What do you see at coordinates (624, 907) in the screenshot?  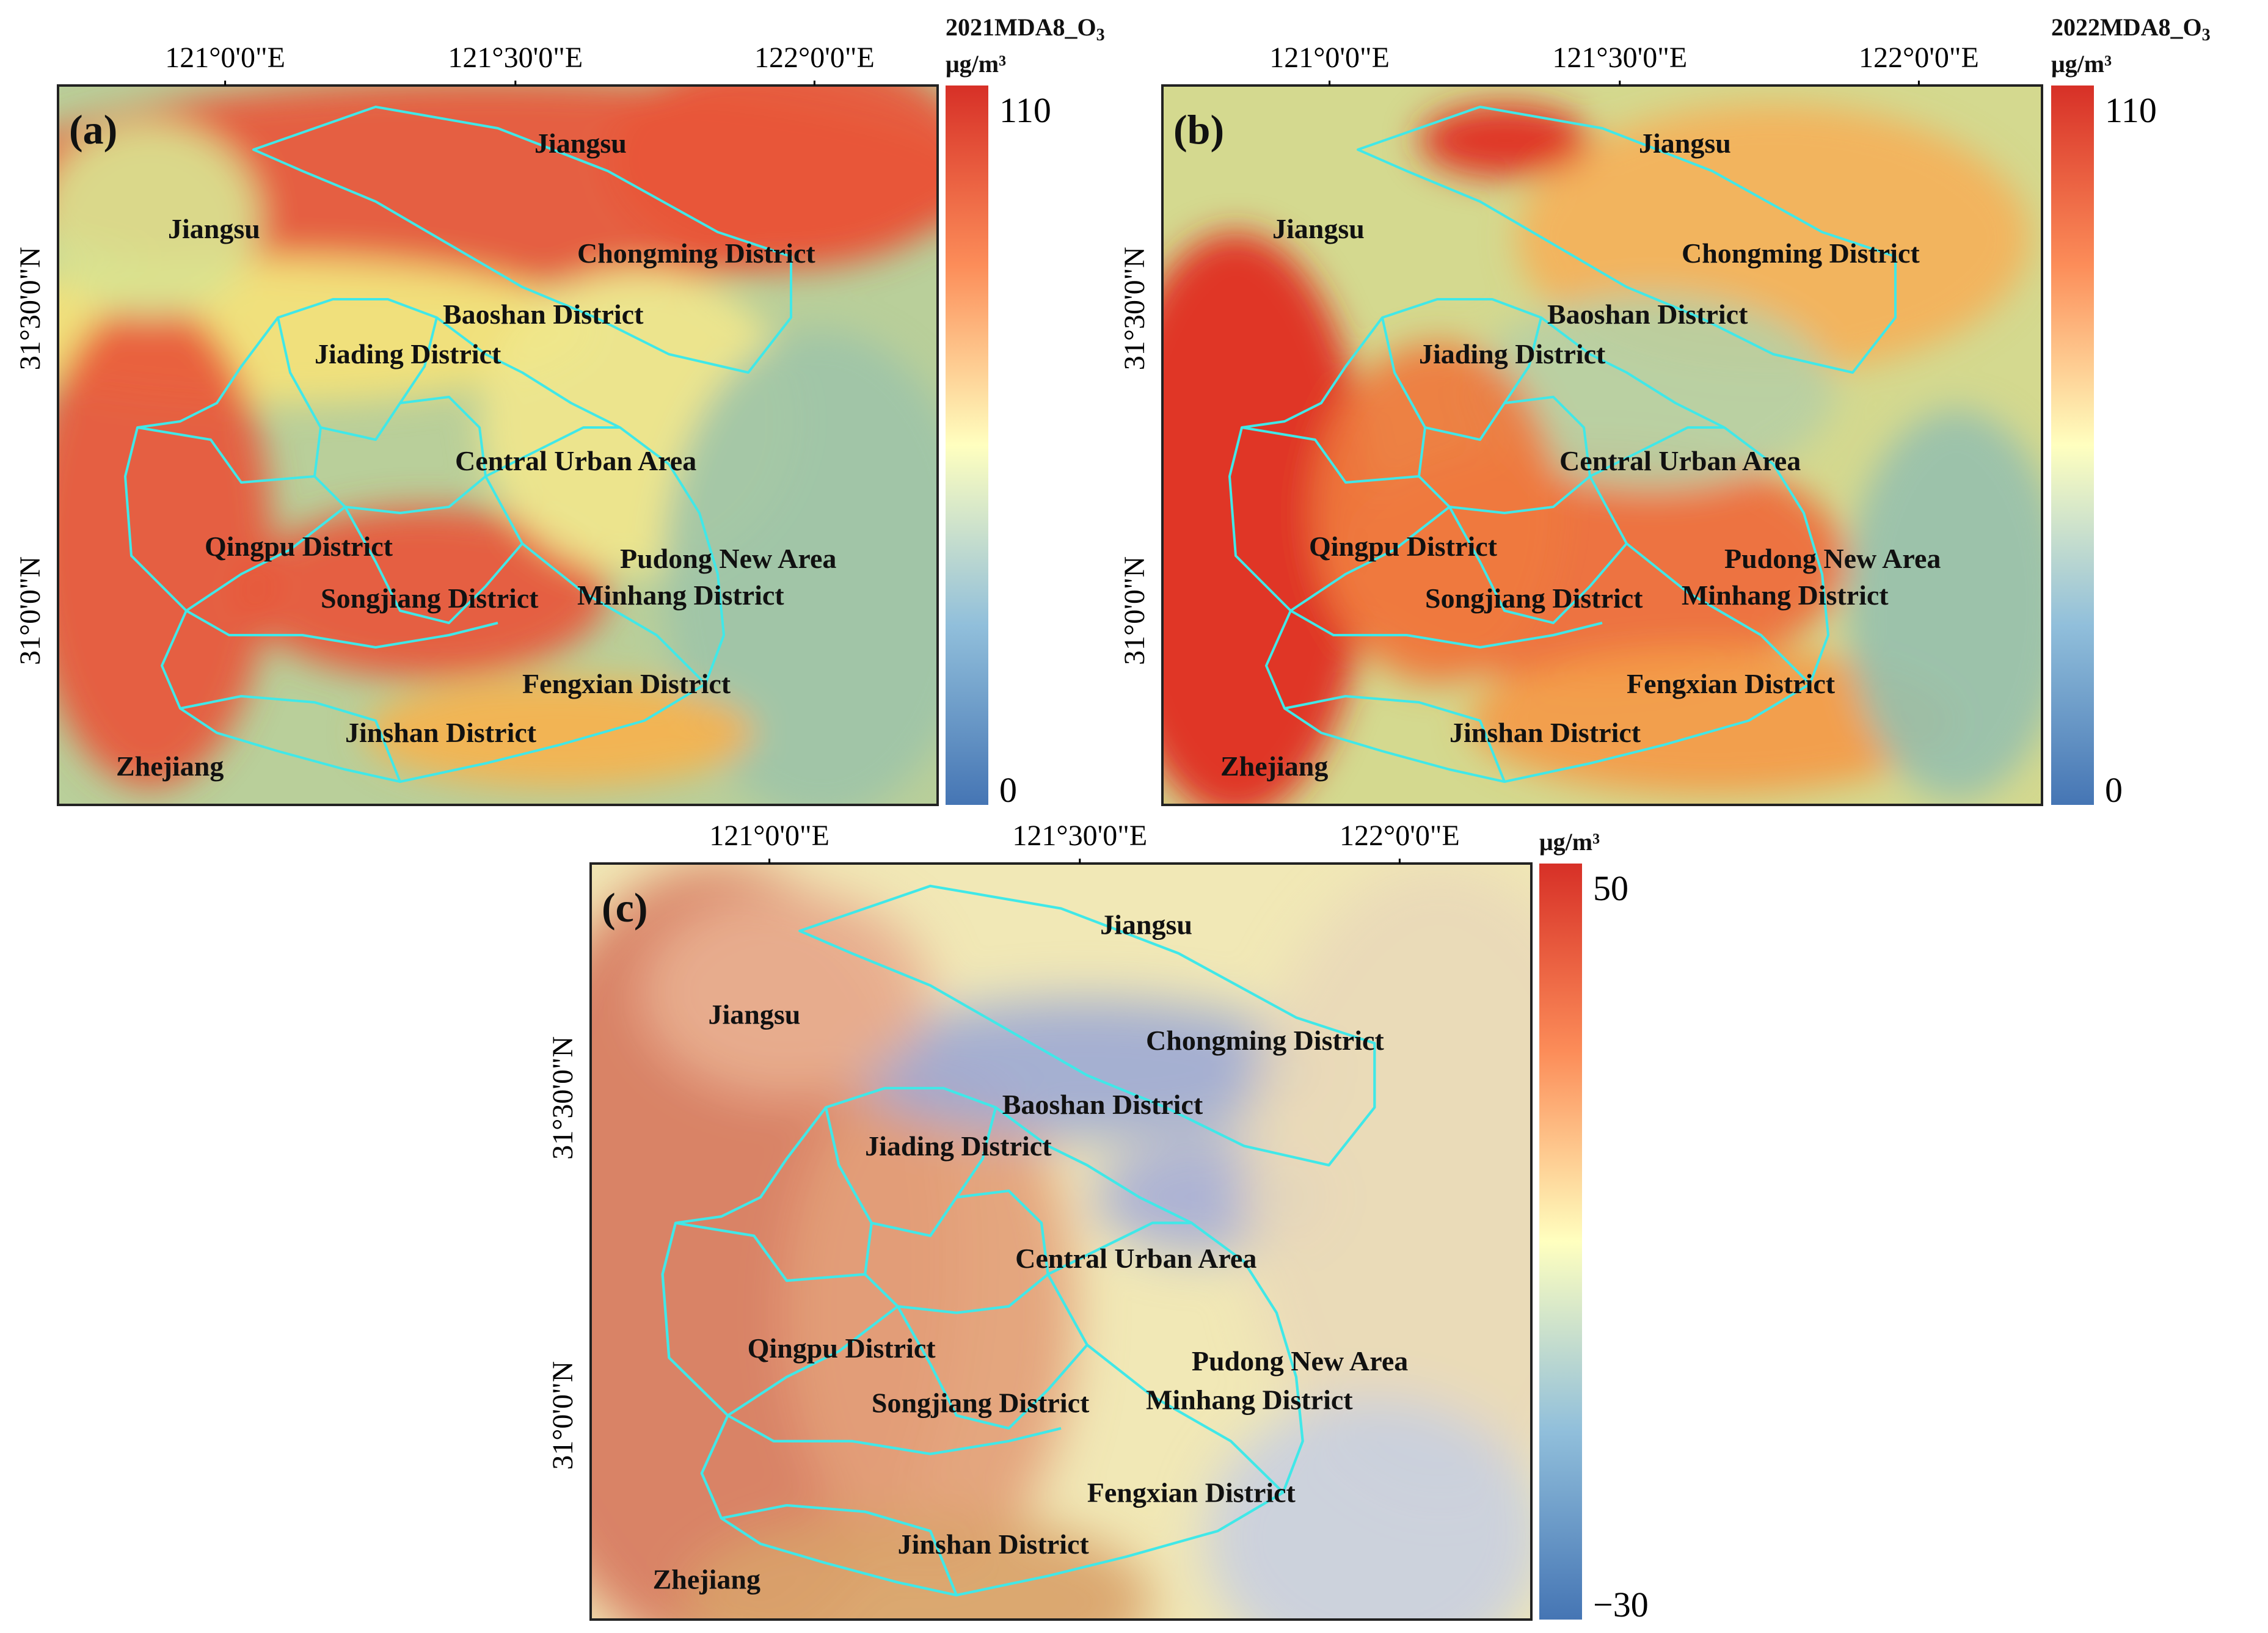 I see `panel-tag: (c)` at bounding box center [624, 907].